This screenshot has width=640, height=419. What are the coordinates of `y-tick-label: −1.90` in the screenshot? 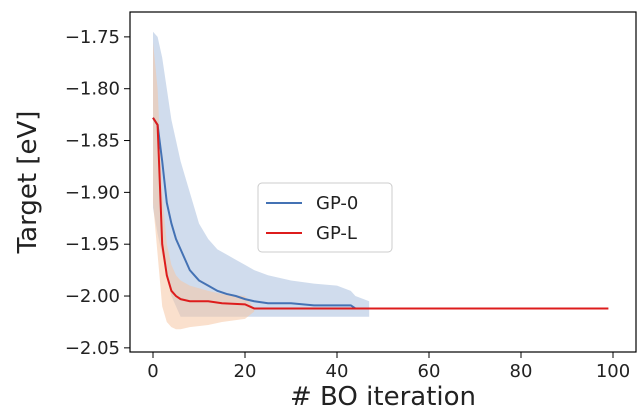 It's located at (92, 192).